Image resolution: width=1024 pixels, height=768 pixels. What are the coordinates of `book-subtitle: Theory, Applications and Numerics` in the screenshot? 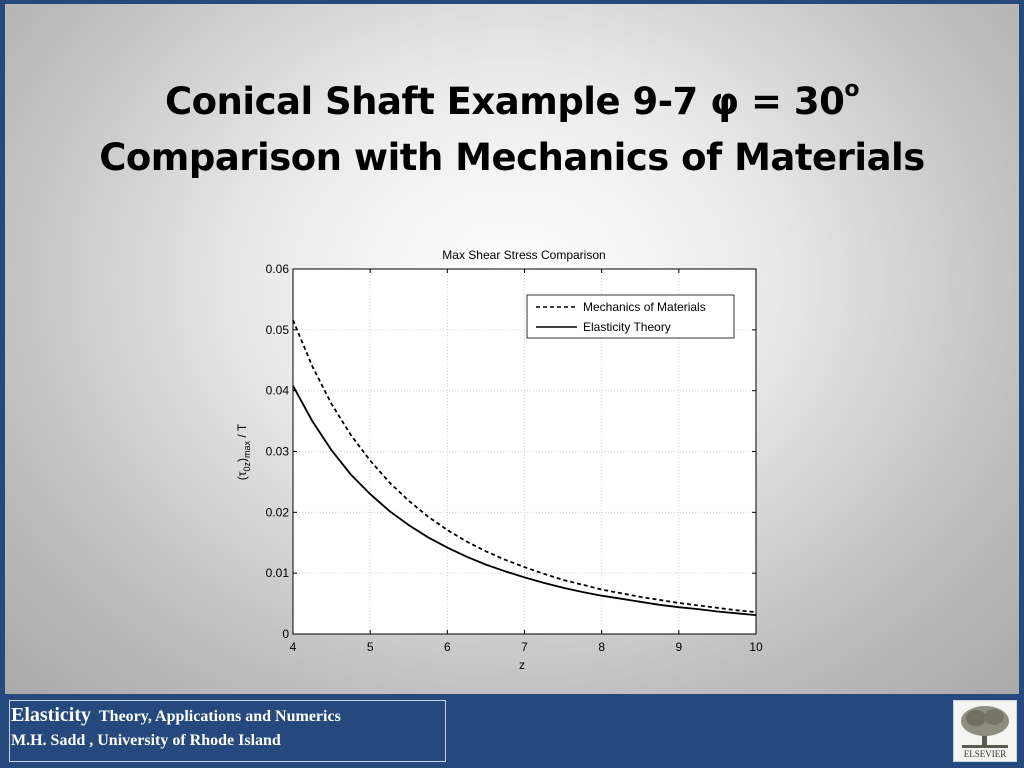 It's located at (220, 716).